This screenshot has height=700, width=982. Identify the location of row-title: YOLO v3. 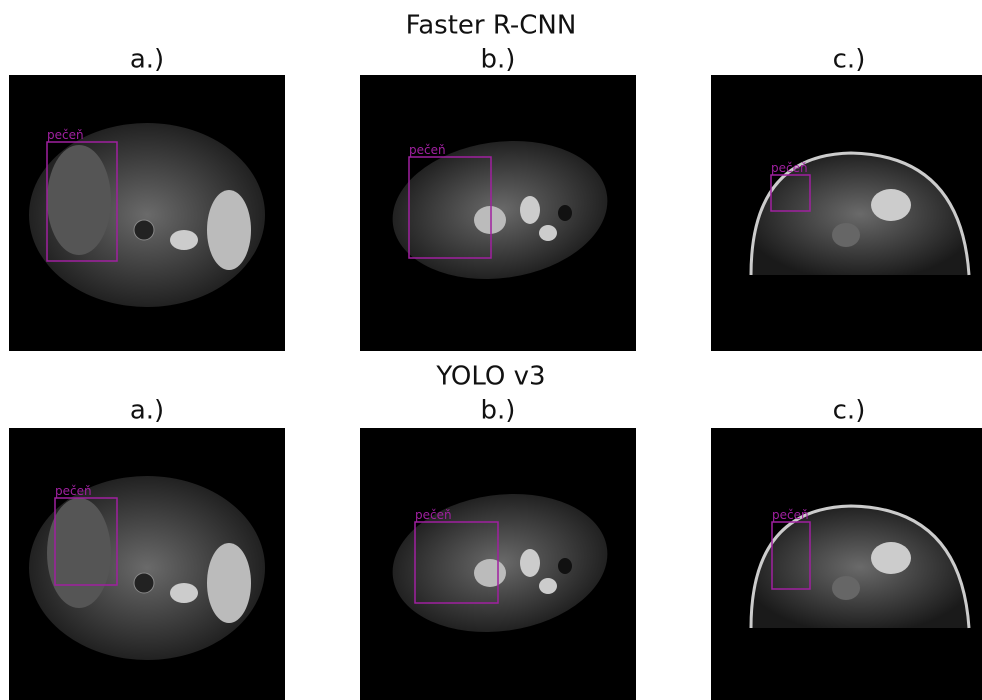
(490, 377).